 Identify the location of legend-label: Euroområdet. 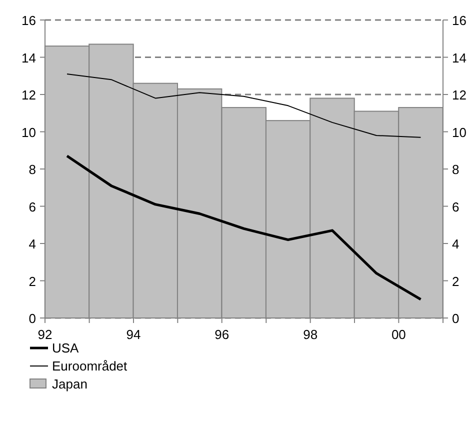
(90, 366).